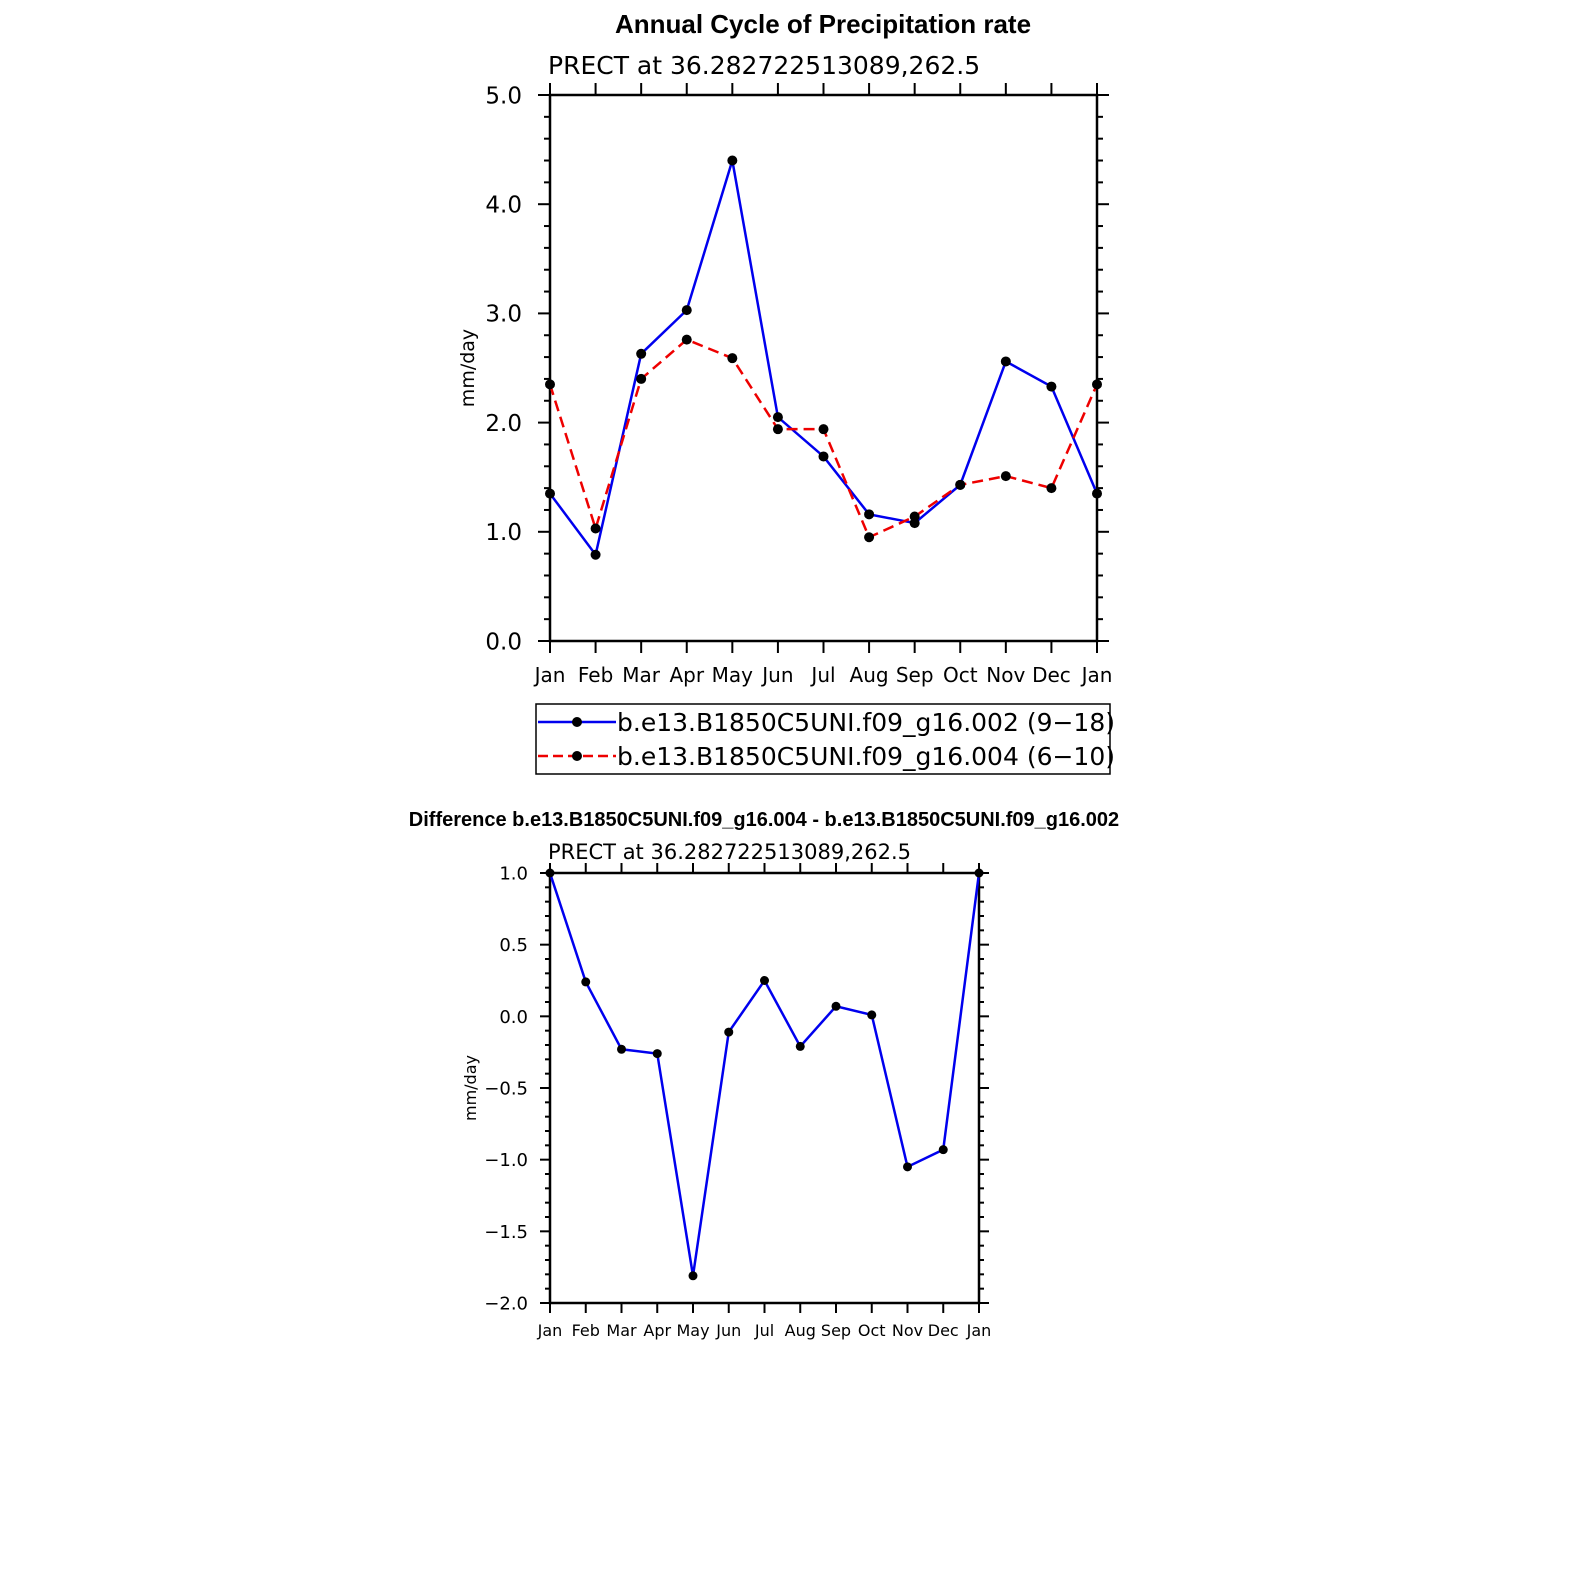 The width and height of the screenshot is (1574, 1574). I want to click on y-tick-label: −1.0, so click(506, 1160).